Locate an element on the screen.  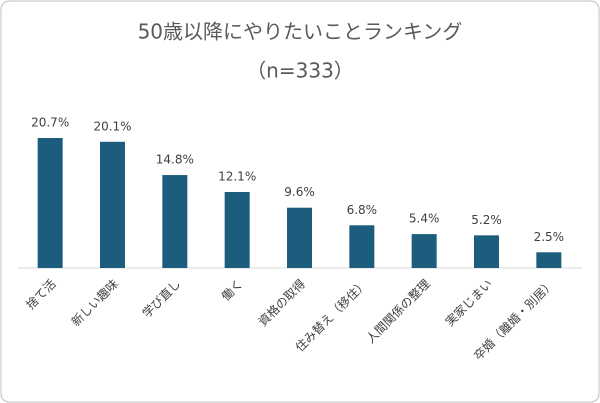
value-label: 6.8% is located at coordinates (362, 210).